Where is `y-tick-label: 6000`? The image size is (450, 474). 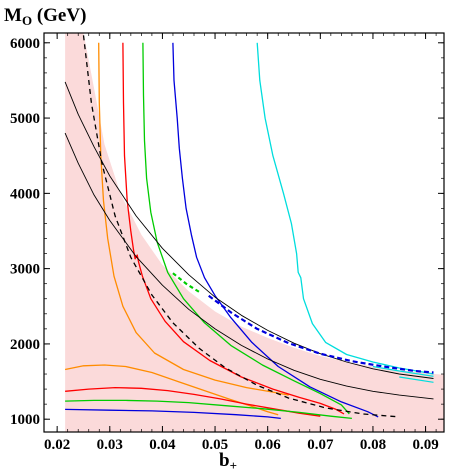 y-tick-label: 6000 is located at coordinates (25, 44).